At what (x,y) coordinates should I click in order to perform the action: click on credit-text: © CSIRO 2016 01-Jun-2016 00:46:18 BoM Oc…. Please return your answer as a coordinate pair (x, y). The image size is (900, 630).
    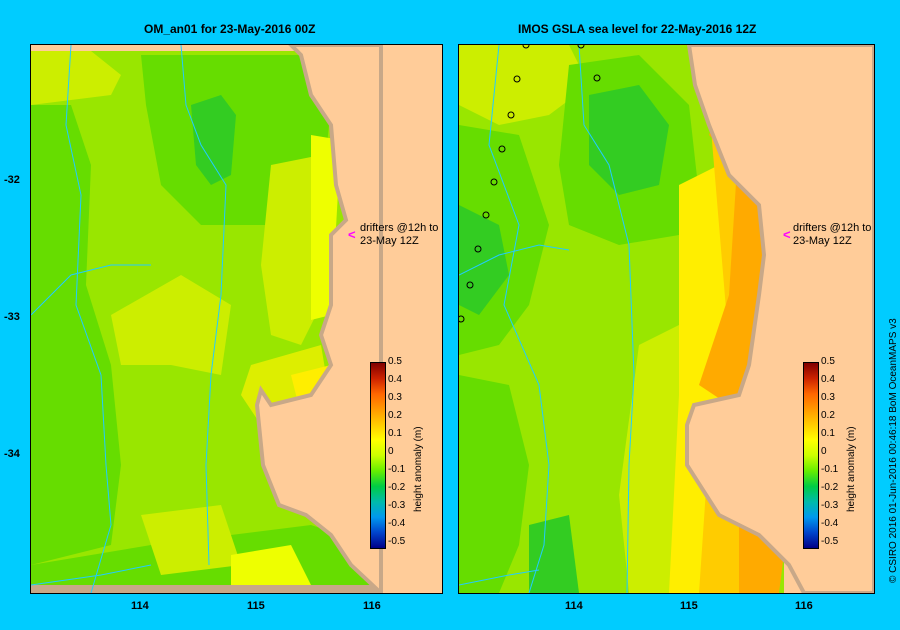
    Looking at the image, I should click on (893, 450).